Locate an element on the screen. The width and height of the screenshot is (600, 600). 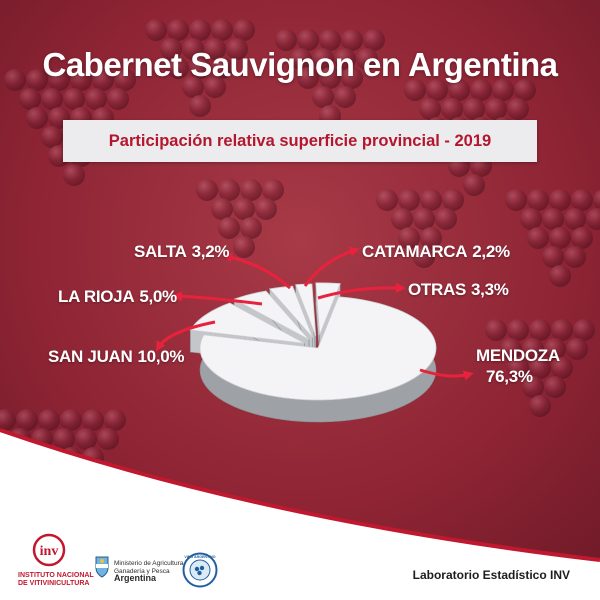
vino-argentino-seal: VINO ARGENTINO is located at coordinates (200, 570).